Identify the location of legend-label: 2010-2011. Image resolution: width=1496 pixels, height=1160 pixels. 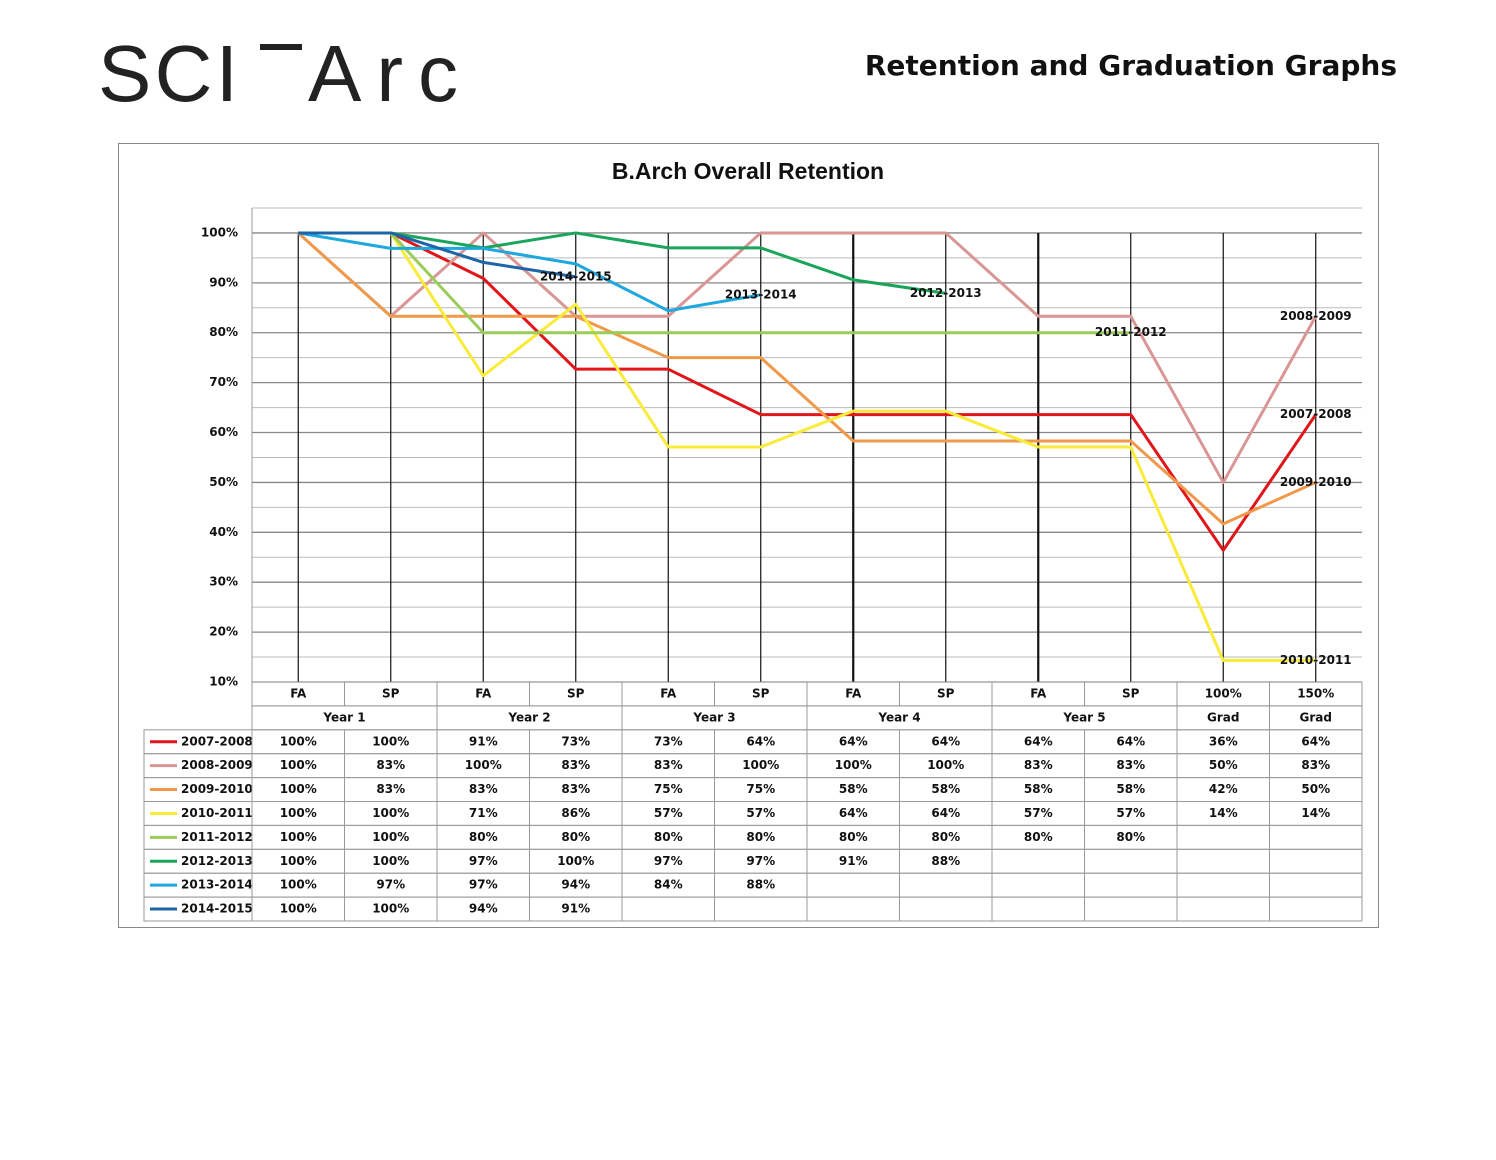
(217, 813).